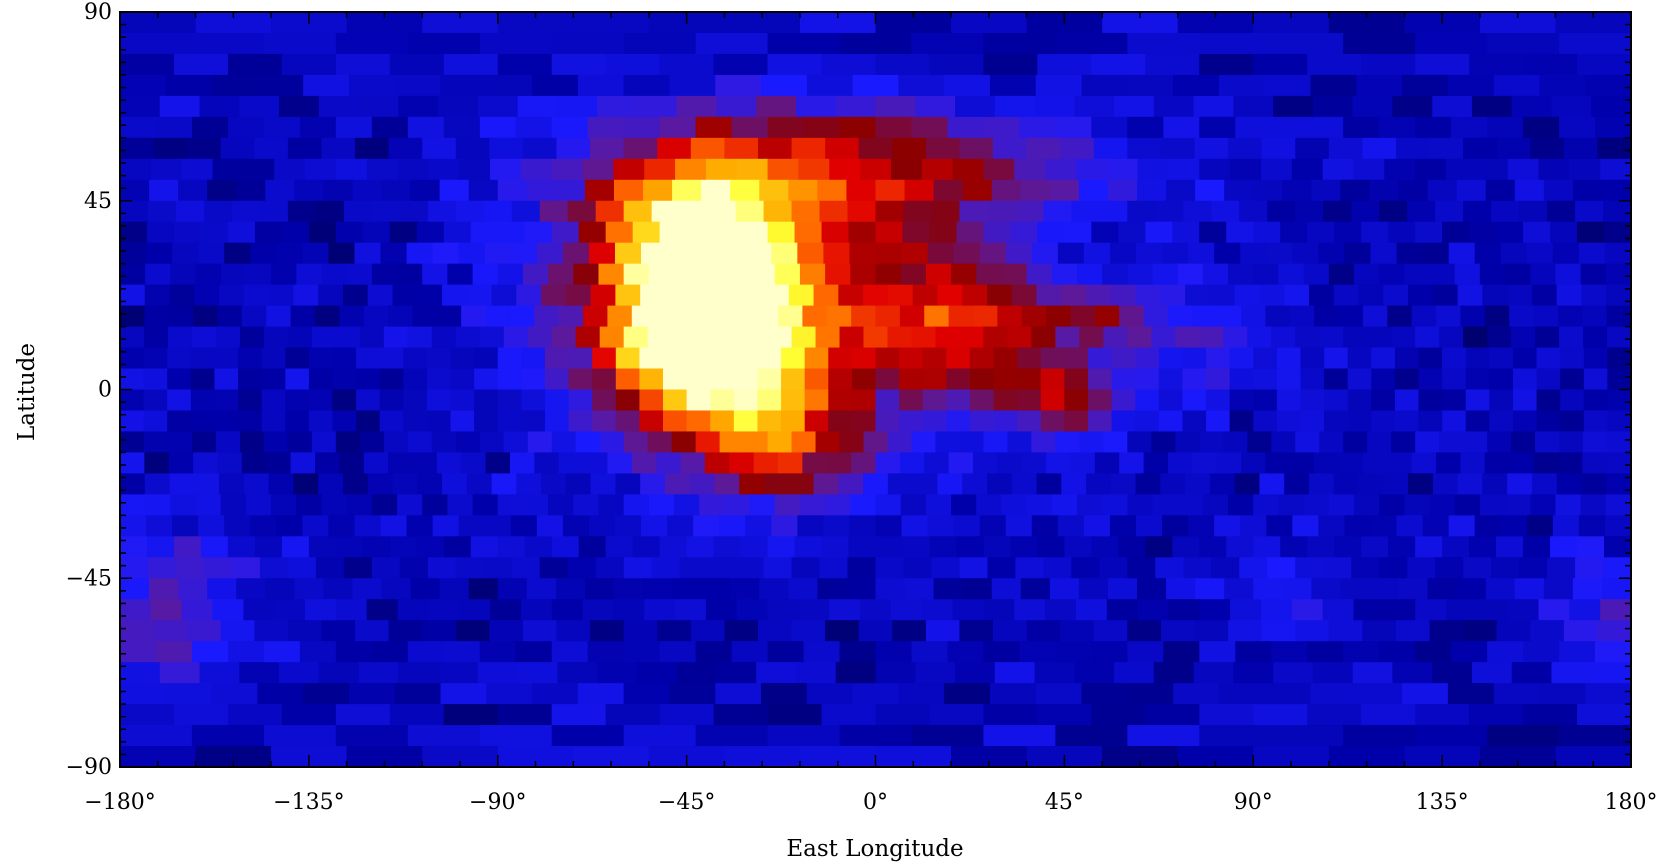  I want to click on y-axis-title: Latitude, so click(27, 392).